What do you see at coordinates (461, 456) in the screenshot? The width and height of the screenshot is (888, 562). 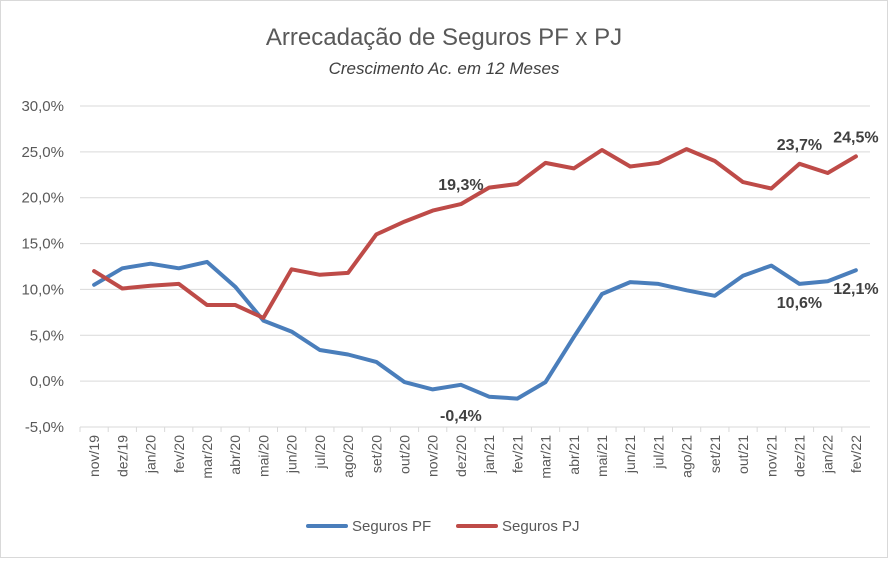 I see `x-tick-label: dez/20` at bounding box center [461, 456].